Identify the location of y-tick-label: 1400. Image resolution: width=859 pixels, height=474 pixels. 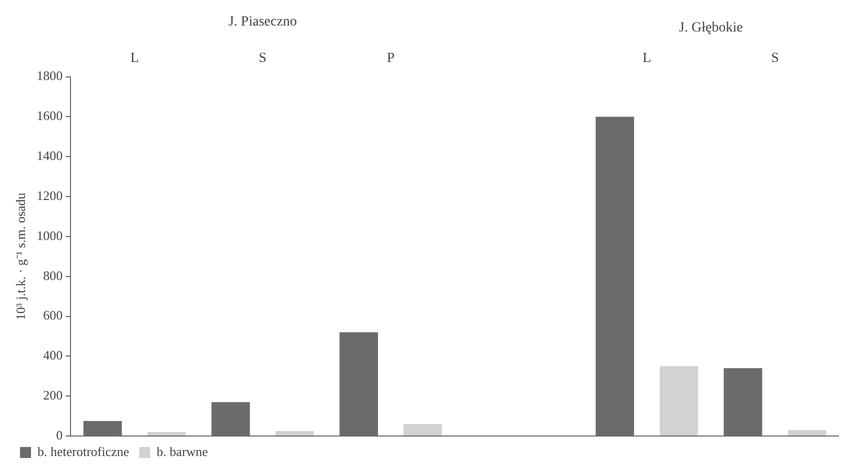
(49, 156).